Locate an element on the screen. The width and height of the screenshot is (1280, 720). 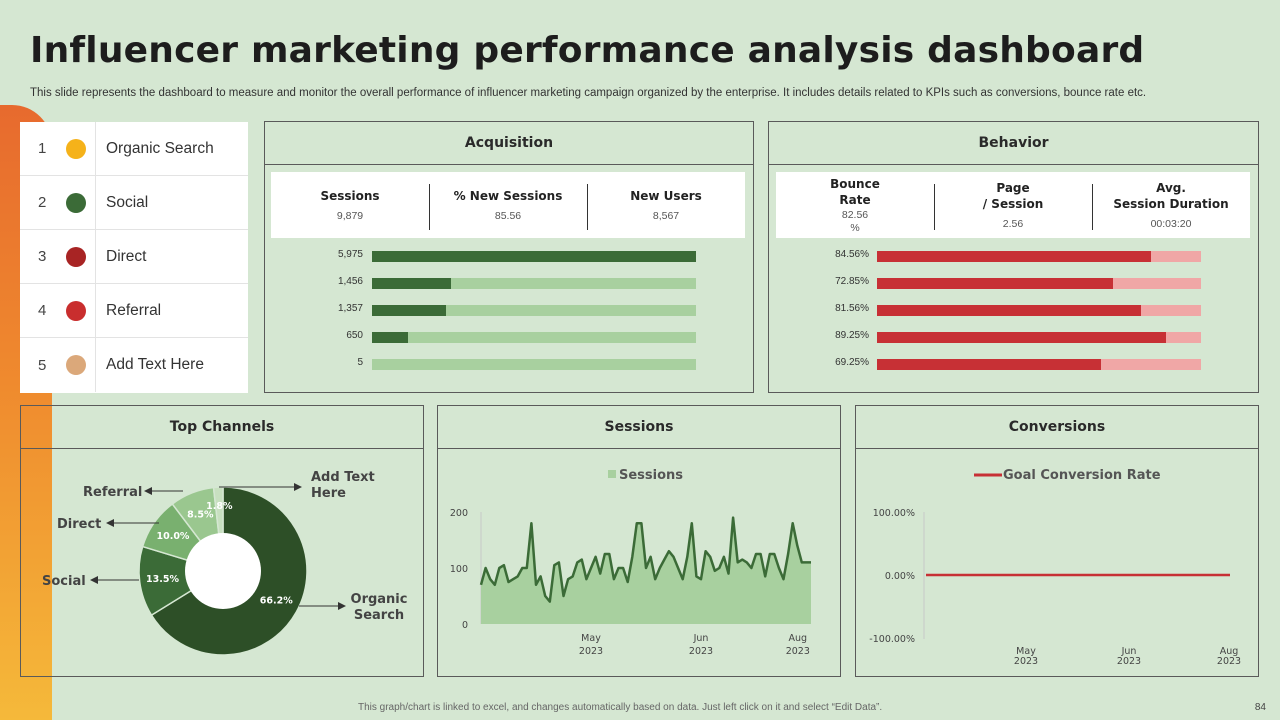
callout-direct: Direct is located at coordinates (79, 524).